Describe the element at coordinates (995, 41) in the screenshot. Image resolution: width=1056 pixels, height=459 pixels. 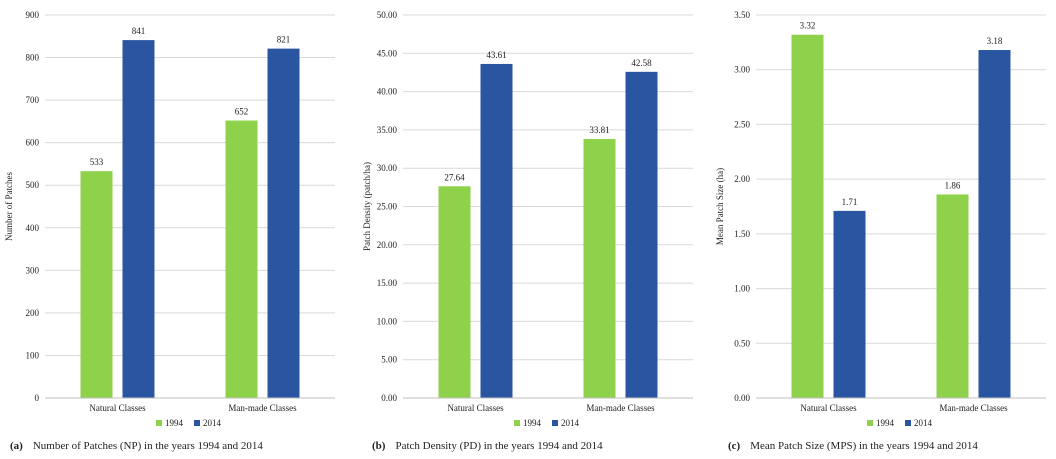
I see `data-label: 3.18` at that location.